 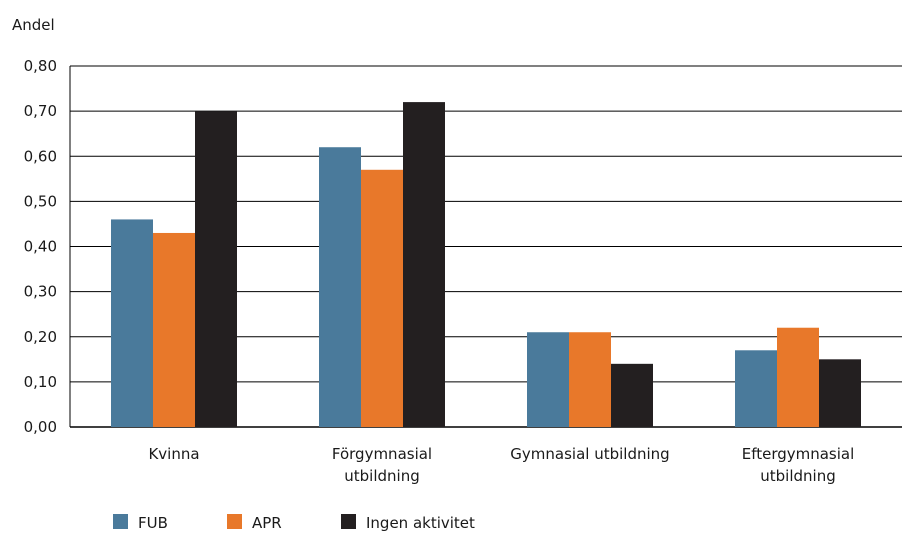 I want to click on y-tick-label: 0,40, so click(x=40, y=247).